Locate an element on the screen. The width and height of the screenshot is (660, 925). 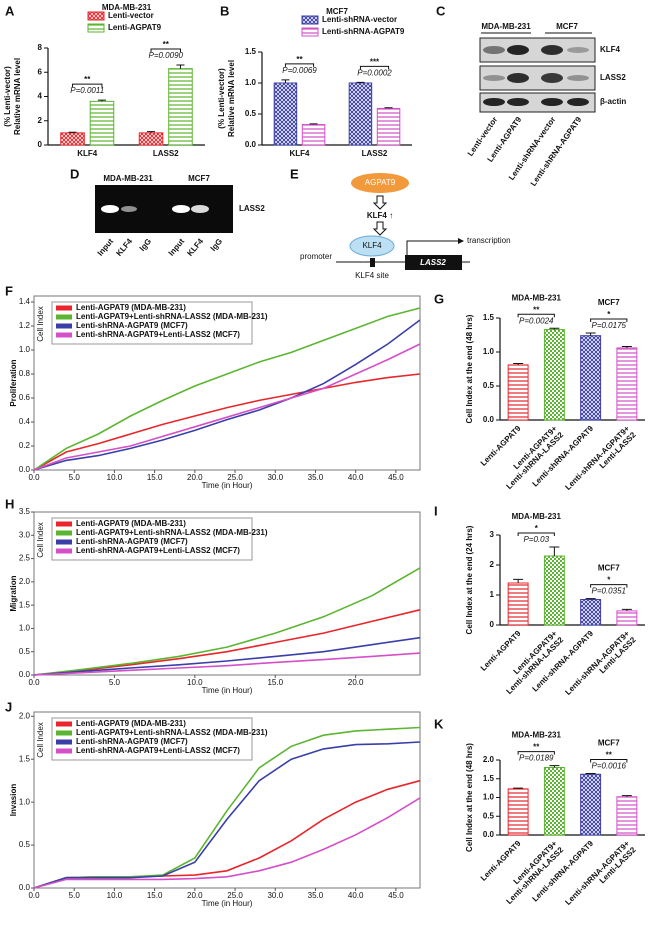
x-tick-label: 35.0 is located at coordinates (316, 895).